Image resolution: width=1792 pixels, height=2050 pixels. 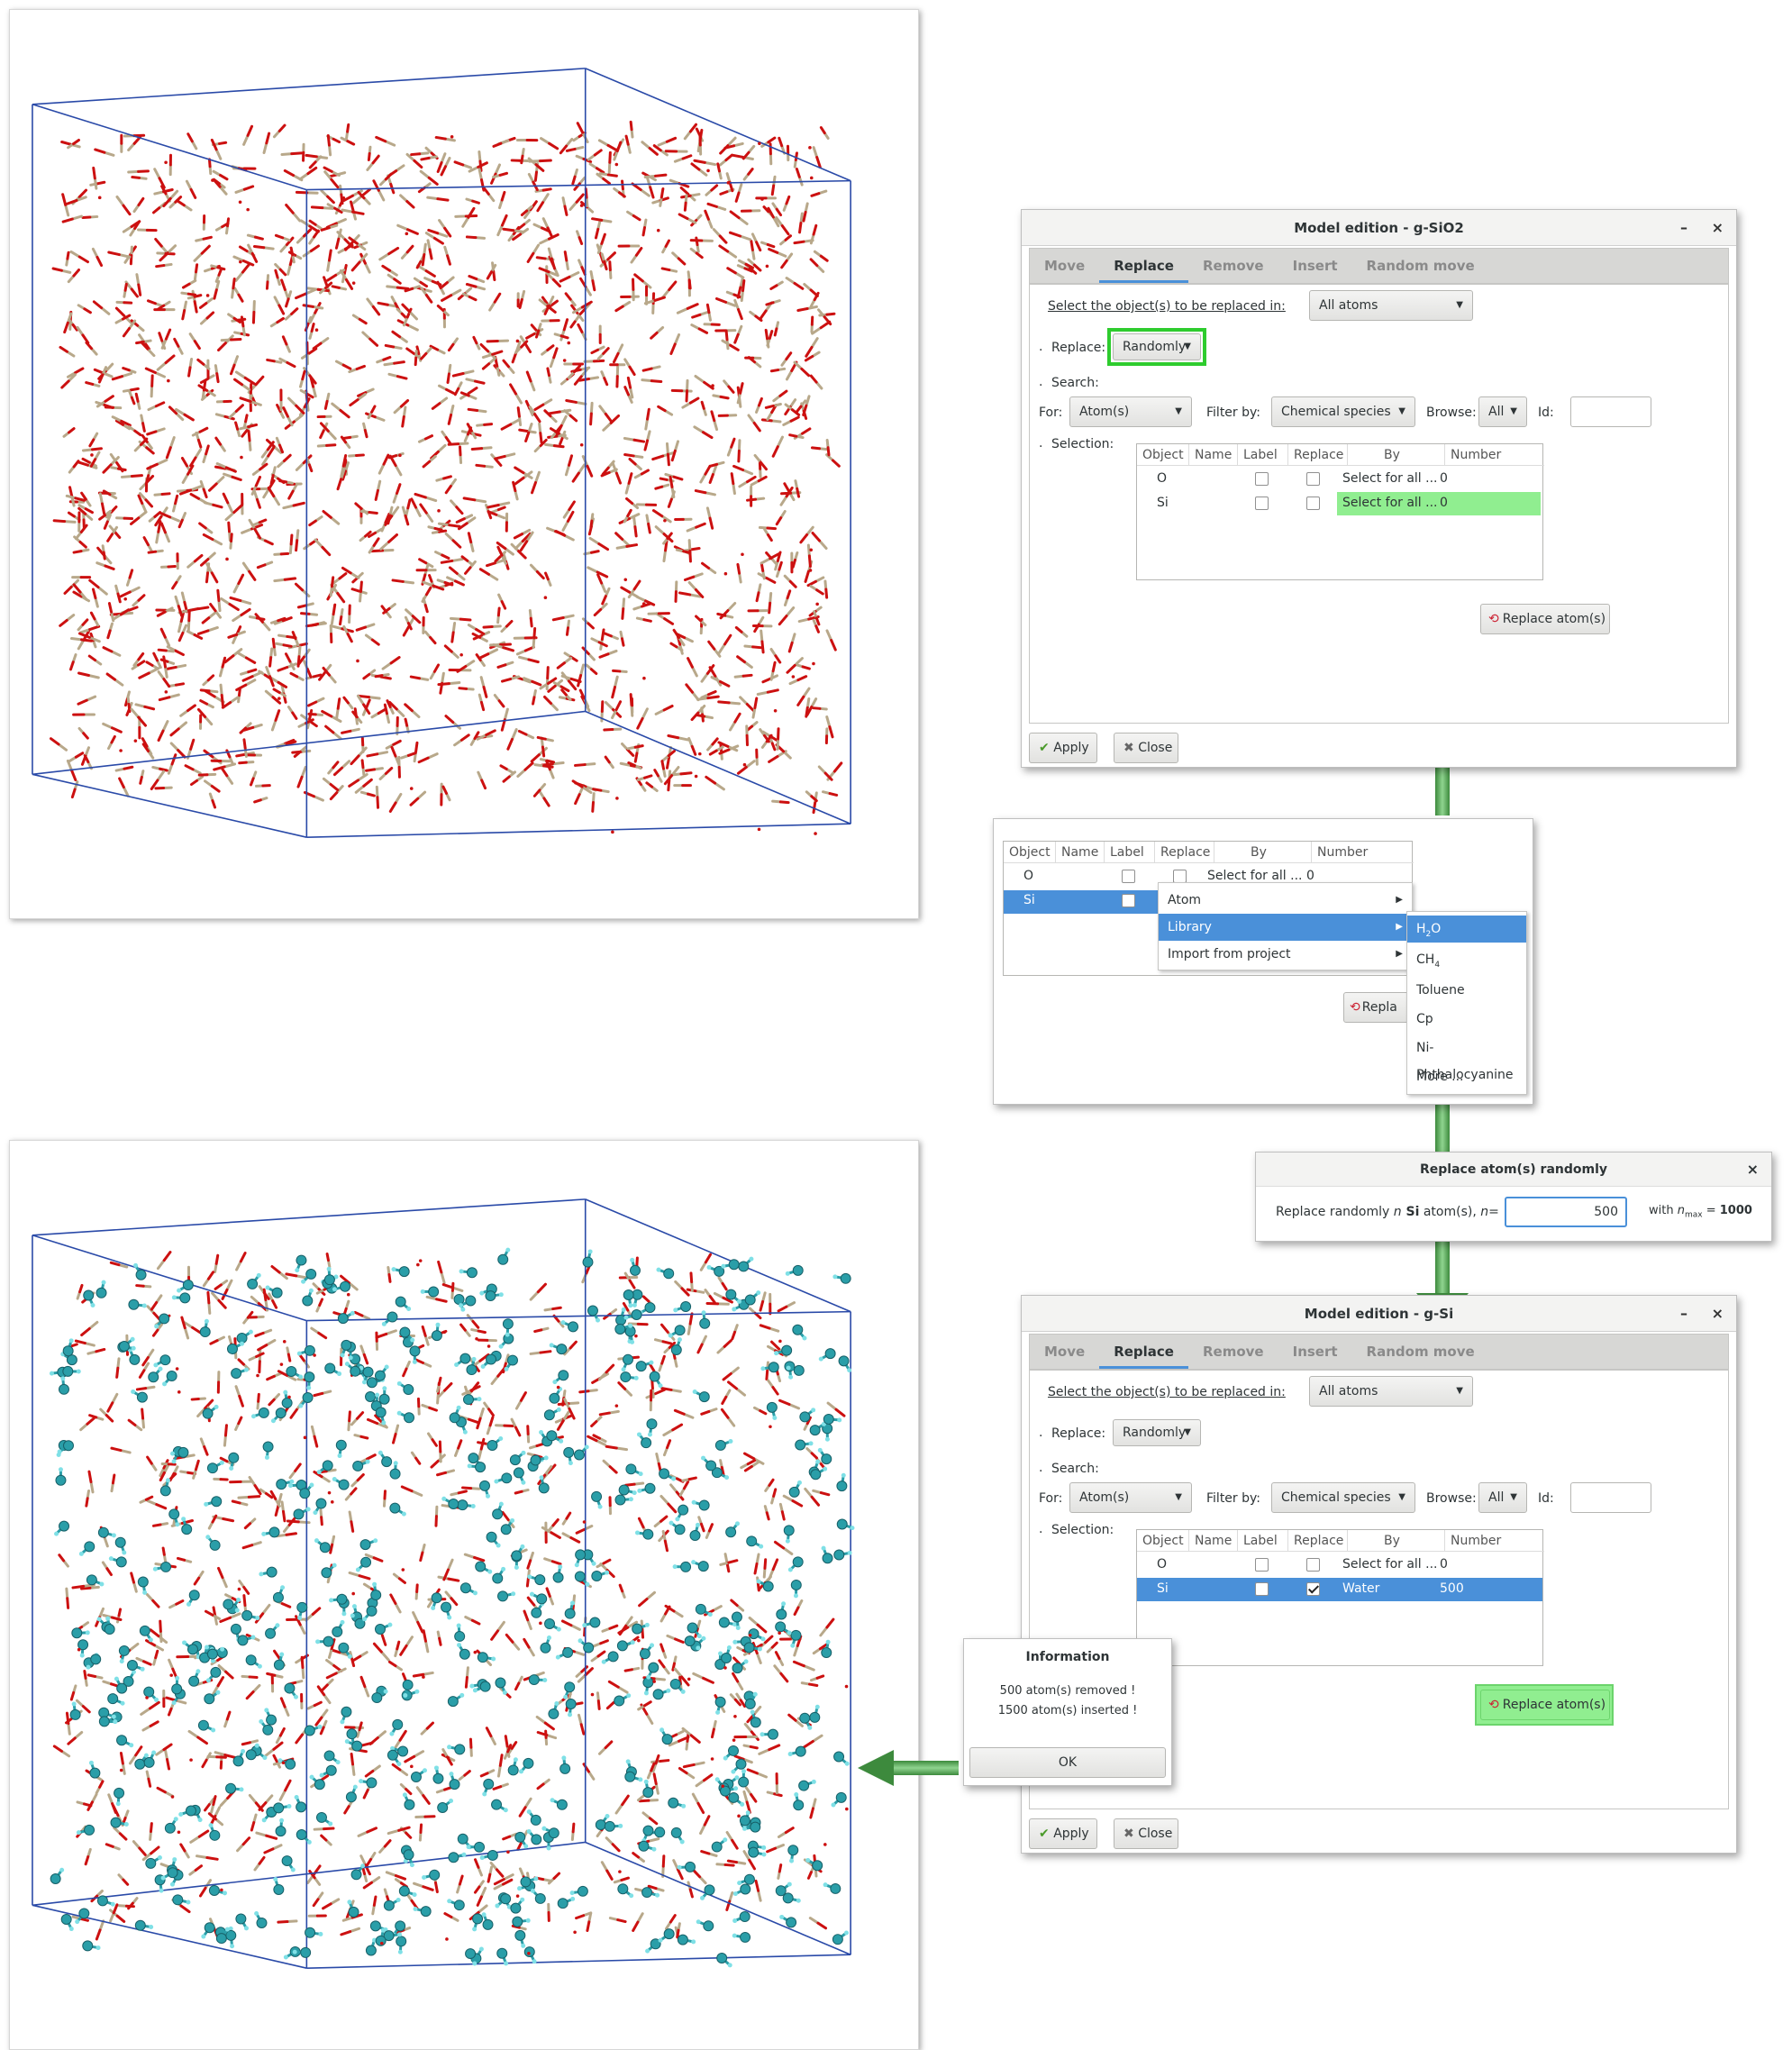 What do you see at coordinates (1067, 1763) in the screenshot?
I see `ok-button: OK` at bounding box center [1067, 1763].